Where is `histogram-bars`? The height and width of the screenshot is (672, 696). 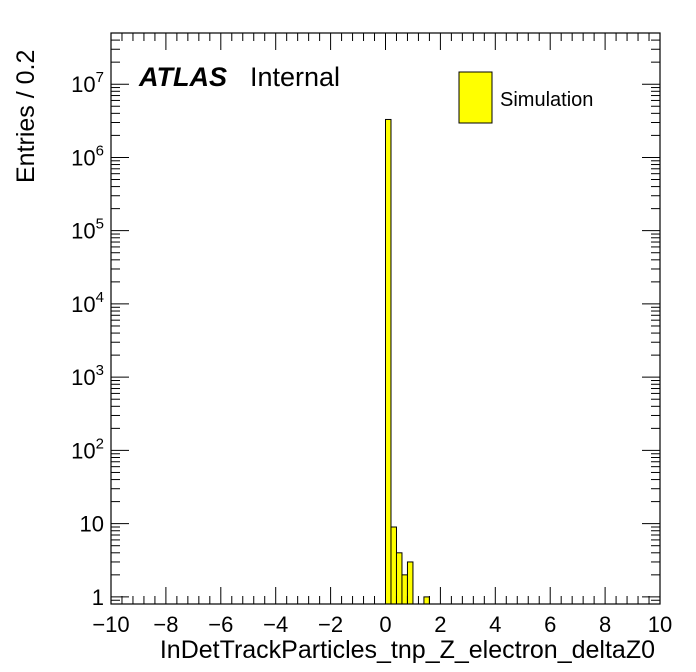
histogram-bars is located at coordinates (407, 361).